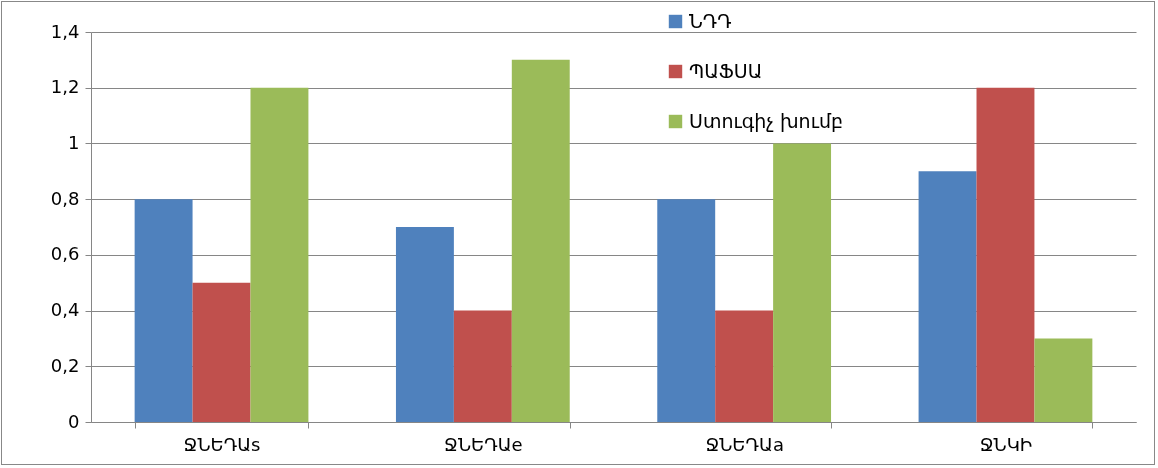  Describe the element at coordinates (65, 310) in the screenshot. I see `y-tick-label: 0,4` at that location.